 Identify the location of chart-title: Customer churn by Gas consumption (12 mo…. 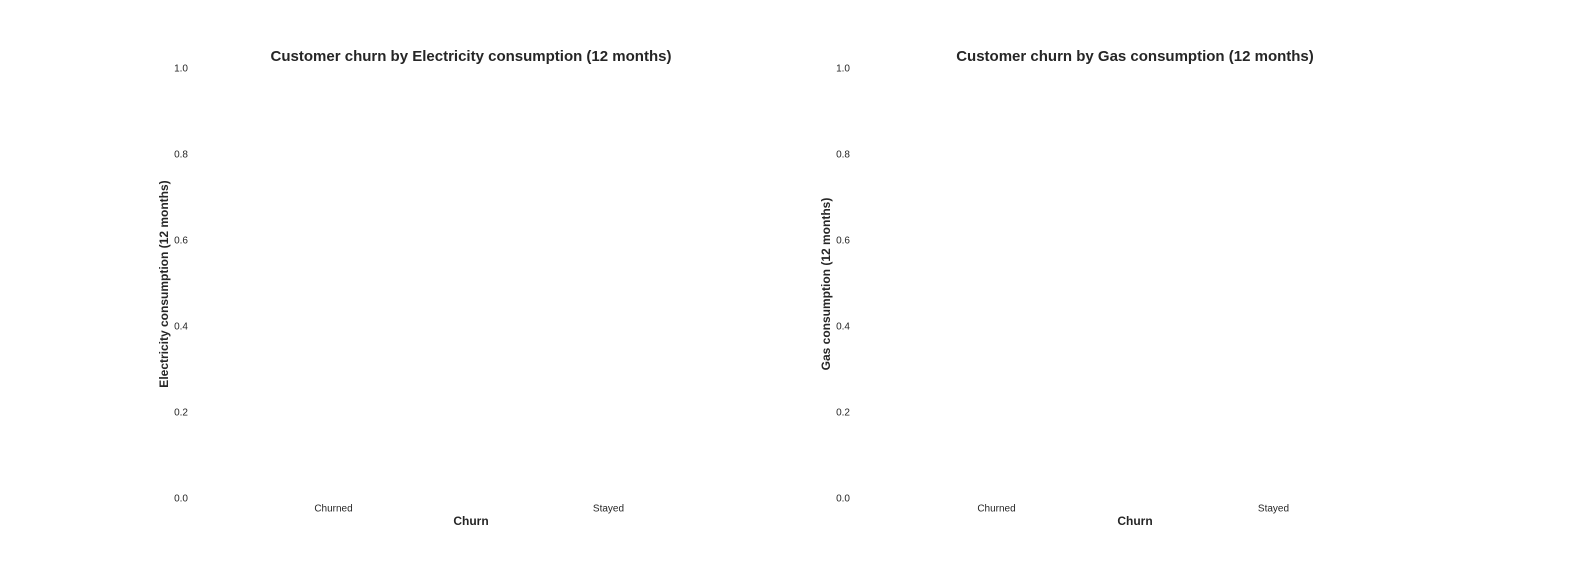
(1135, 56).